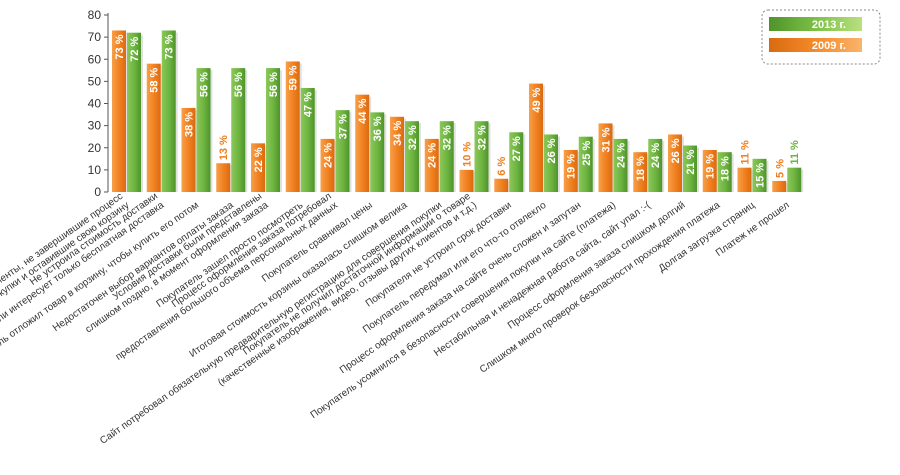 Image resolution: width=900 pixels, height=475 pixels. I want to click on y-tick-label: 0, so click(97, 192).